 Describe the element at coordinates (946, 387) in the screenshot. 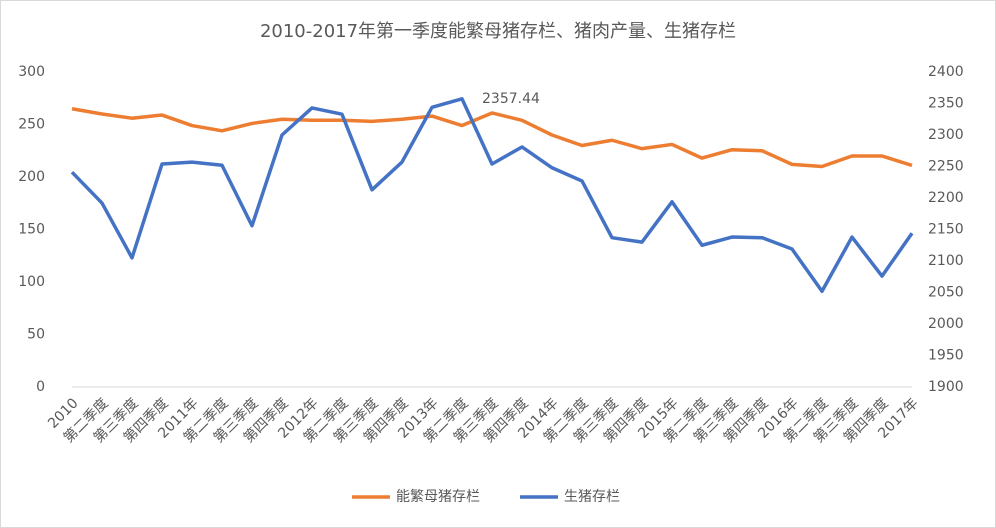

I see `y2-tick-label: 1900` at that location.